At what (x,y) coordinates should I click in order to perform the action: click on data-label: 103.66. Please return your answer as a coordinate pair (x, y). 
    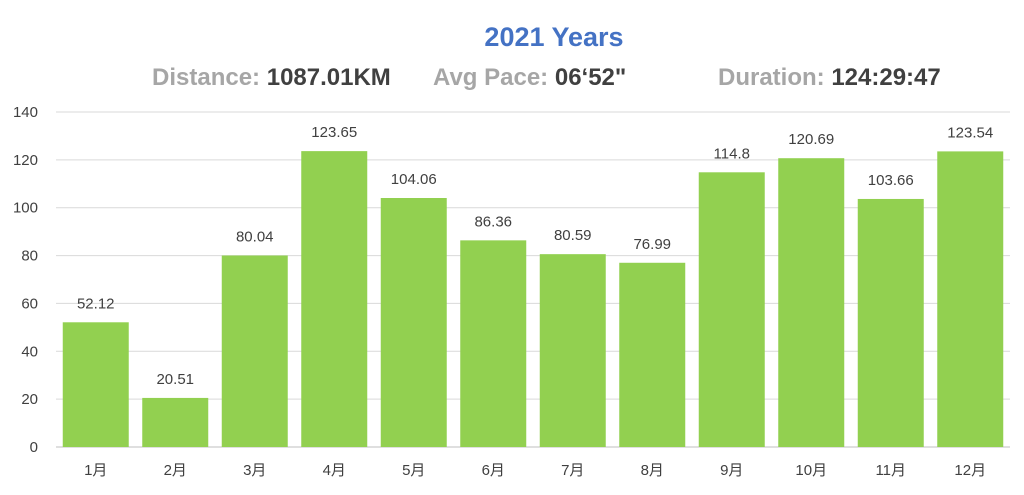
    Looking at the image, I should click on (891, 180).